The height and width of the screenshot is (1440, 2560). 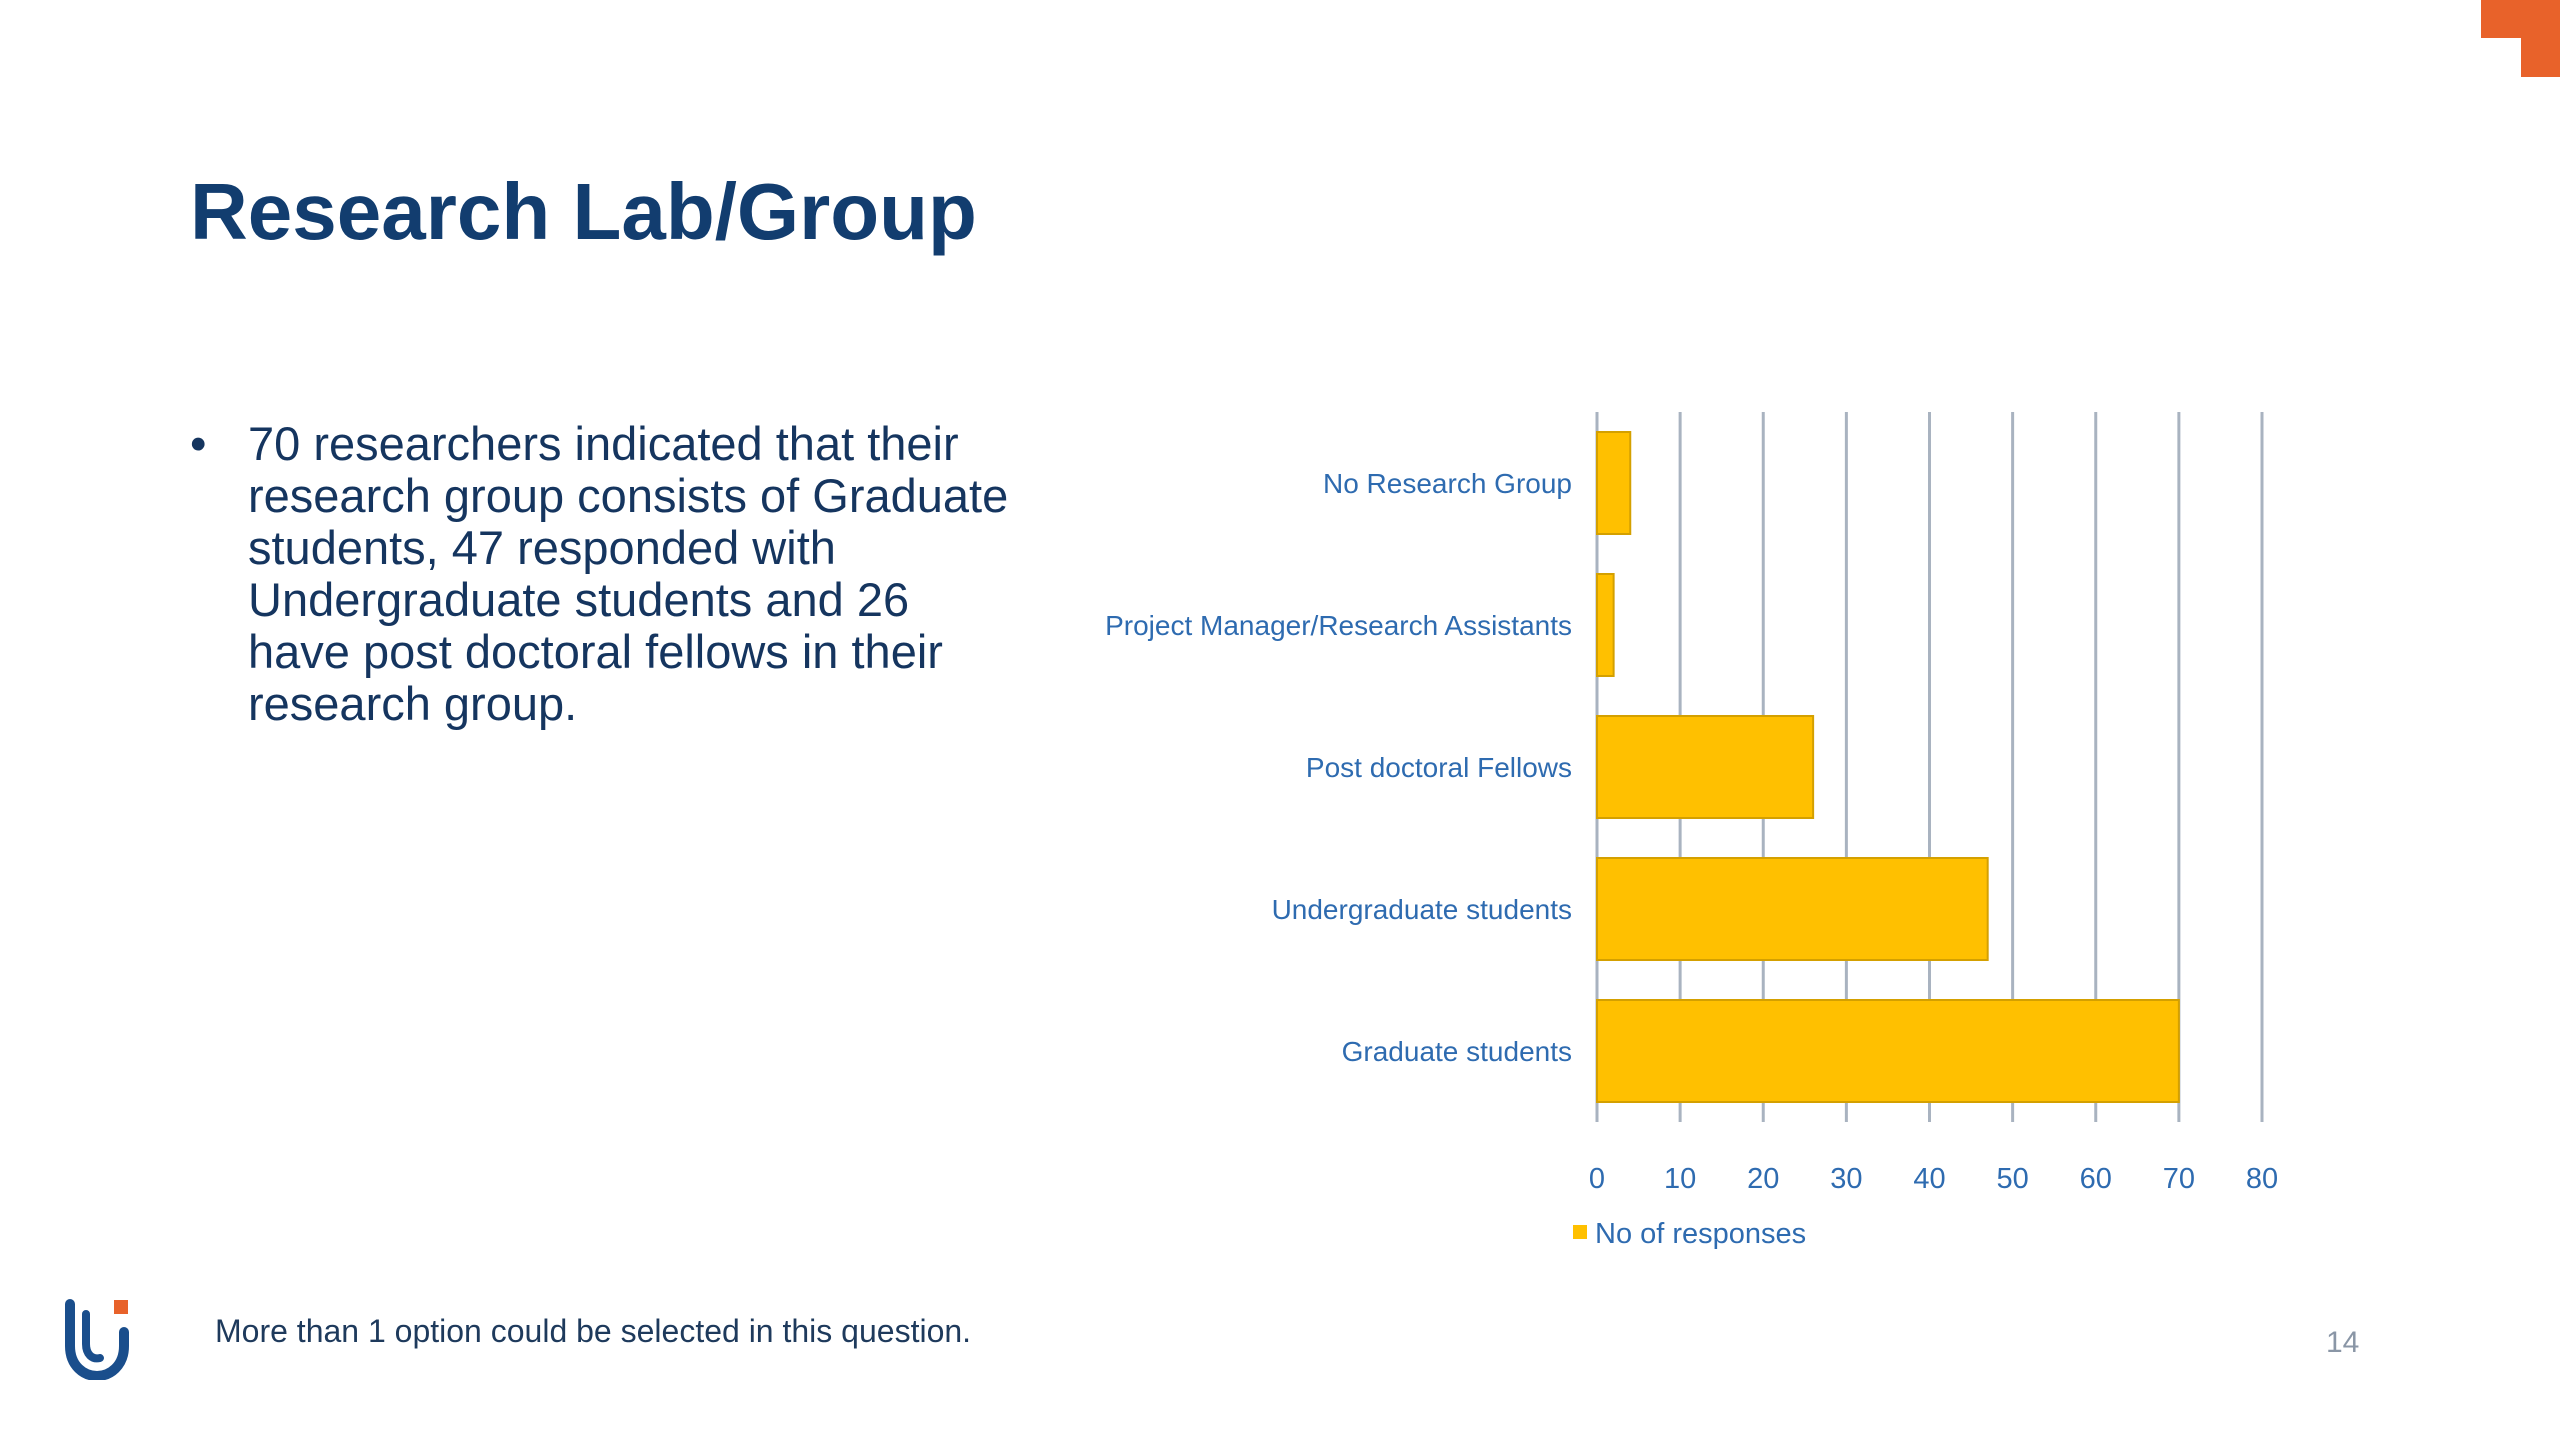 What do you see at coordinates (1447, 483) in the screenshot?
I see `category-label-0: No Research Group` at bounding box center [1447, 483].